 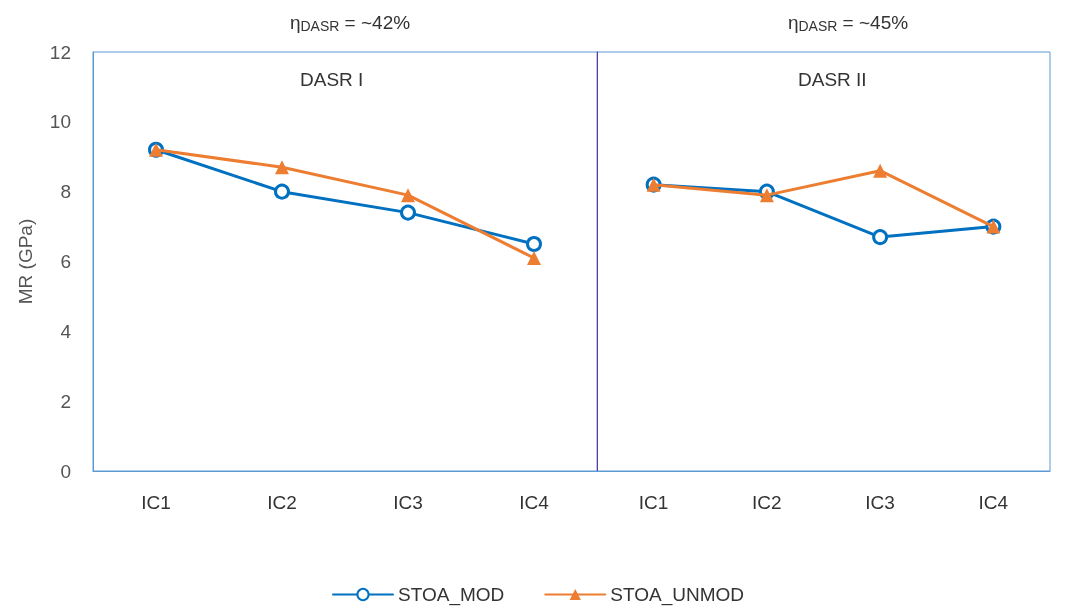 What do you see at coordinates (832, 79) in the screenshot?
I see `annotation: DASR II` at bounding box center [832, 79].